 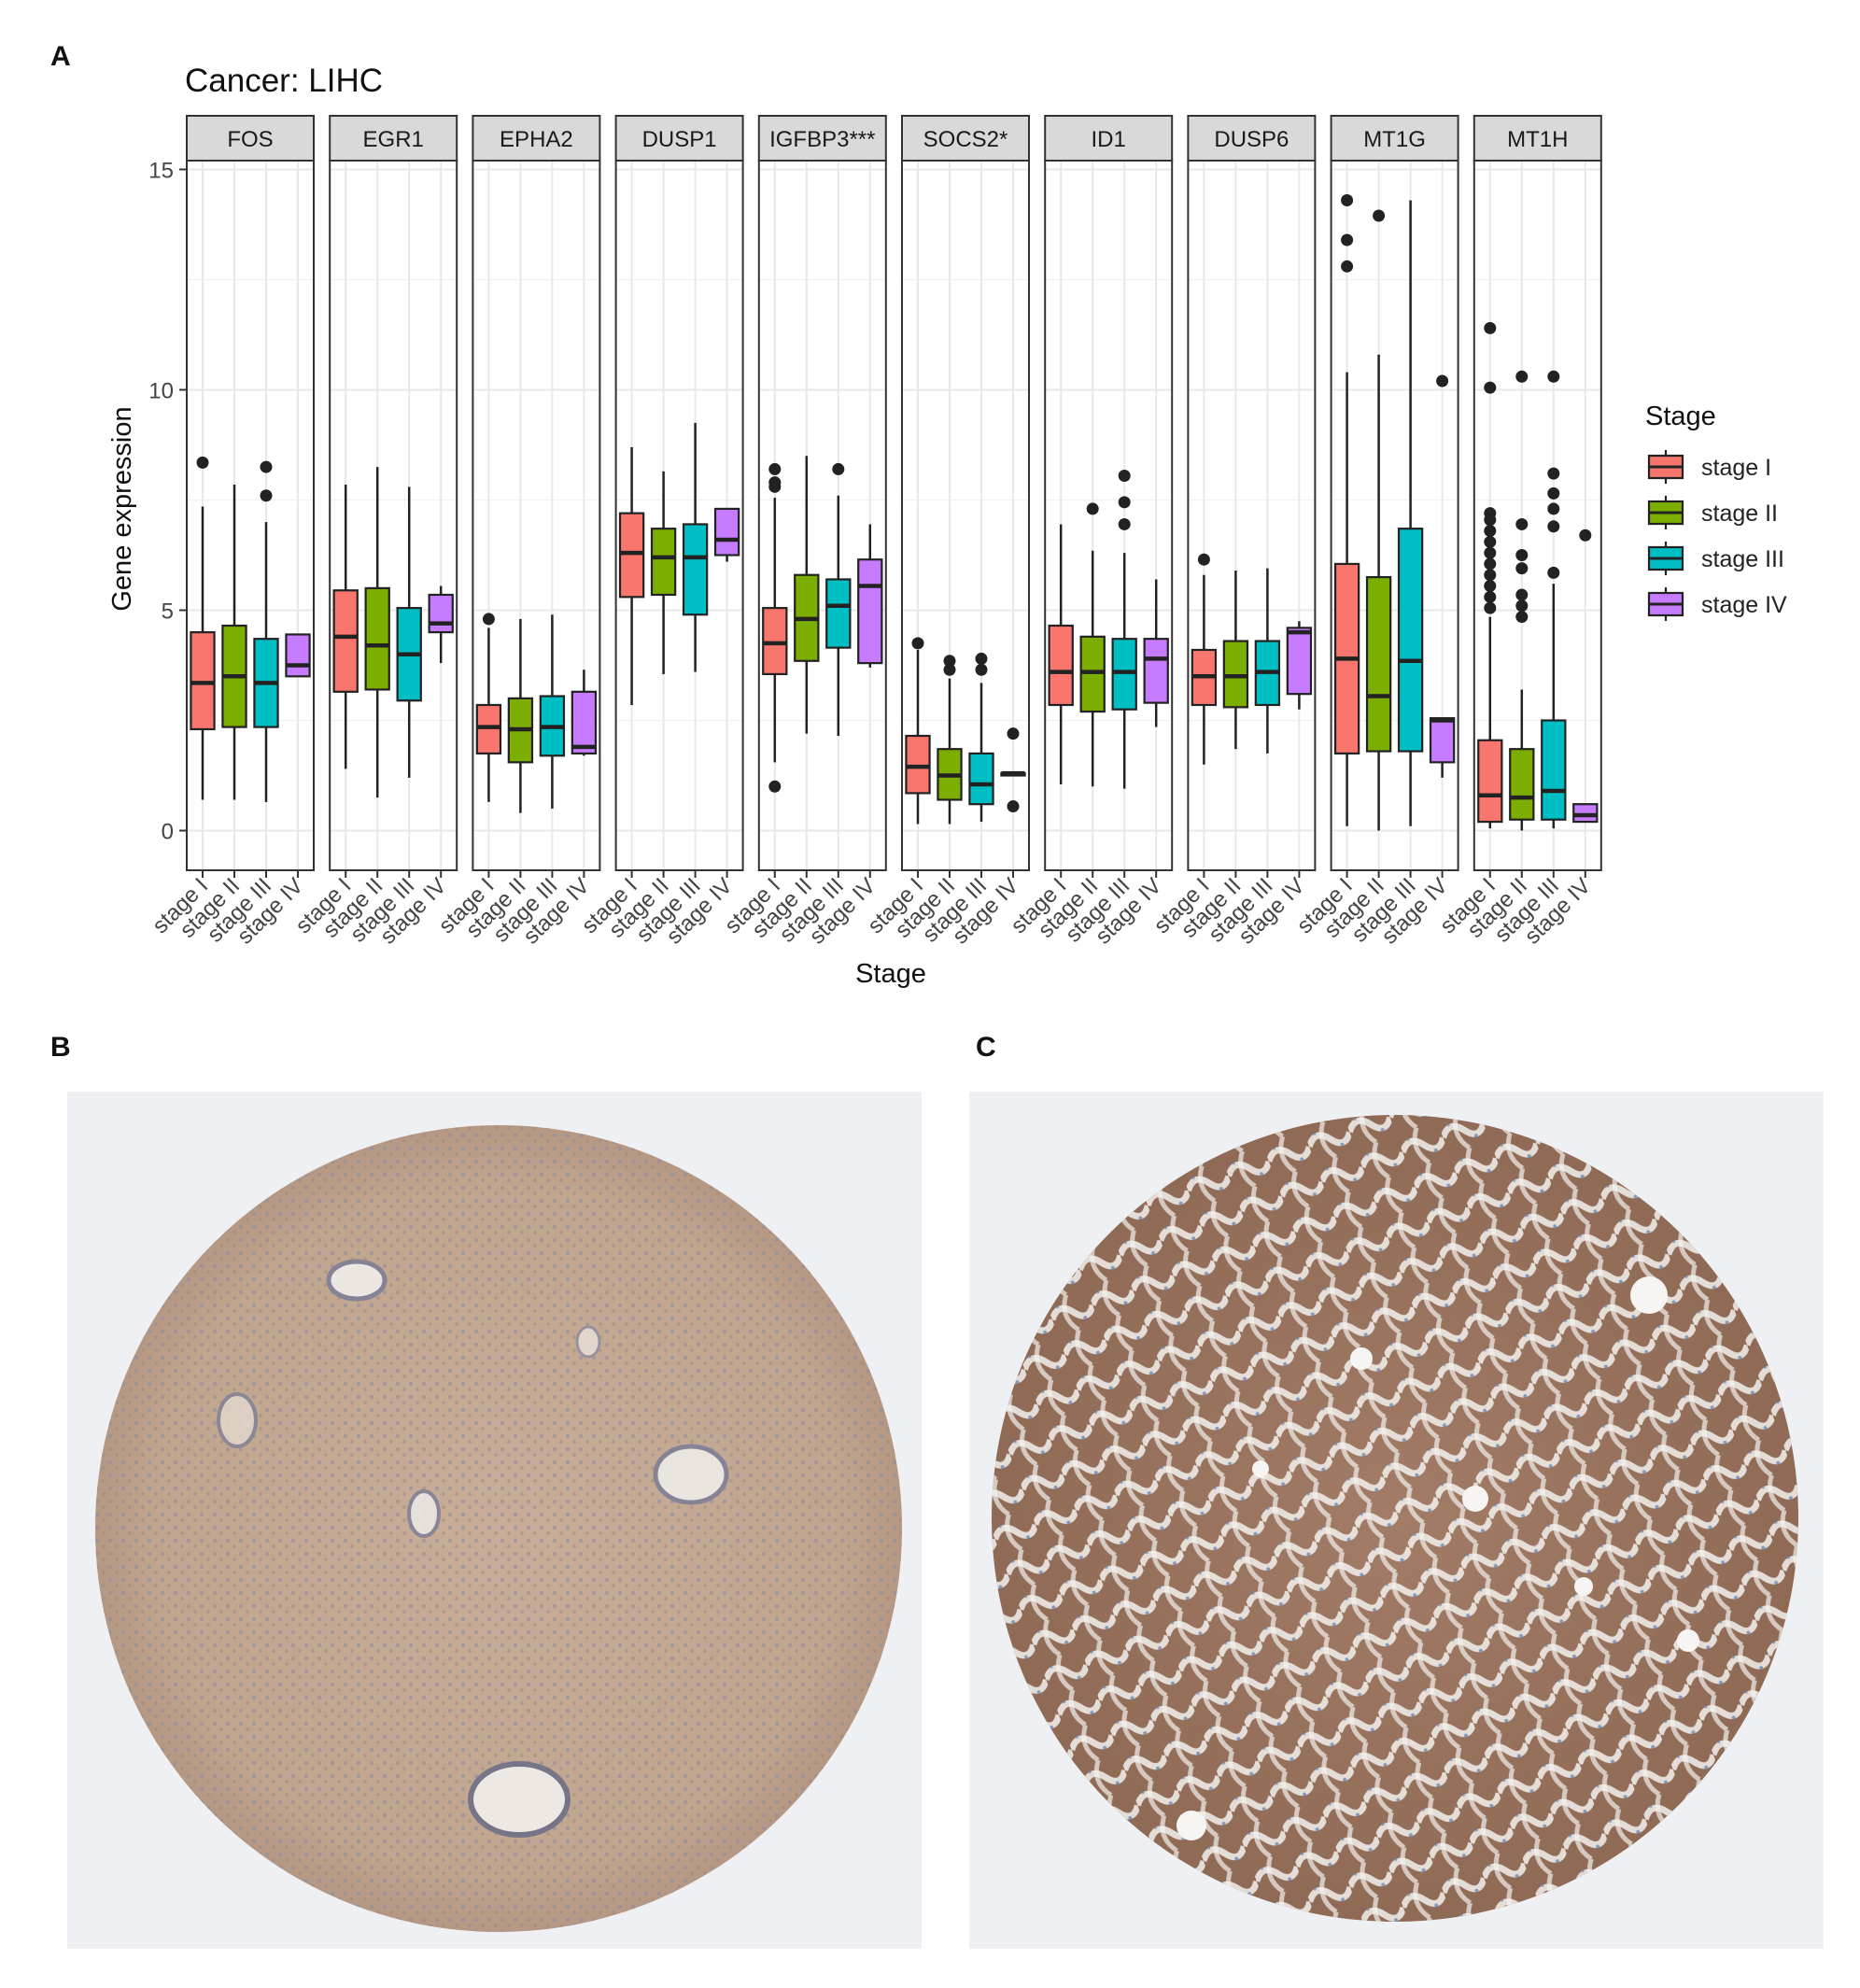 What do you see at coordinates (168, 832) in the screenshot?
I see `y-tick-label: 0` at bounding box center [168, 832].